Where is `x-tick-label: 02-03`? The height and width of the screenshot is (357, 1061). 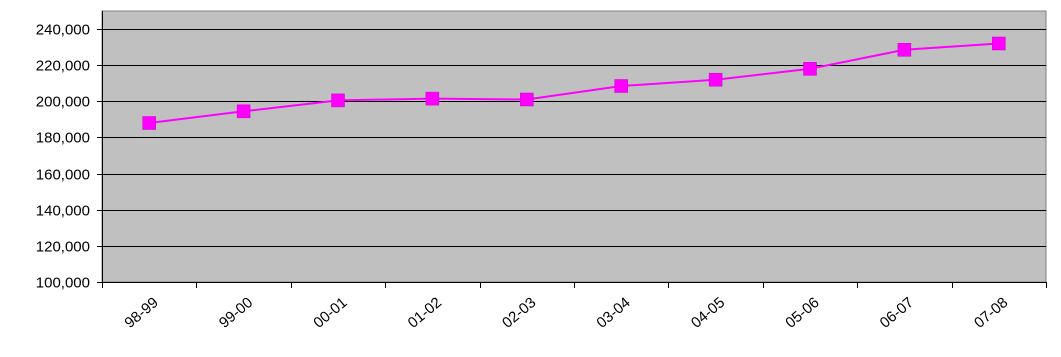
x-tick-label: 02-03 is located at coordinates (519, 313).